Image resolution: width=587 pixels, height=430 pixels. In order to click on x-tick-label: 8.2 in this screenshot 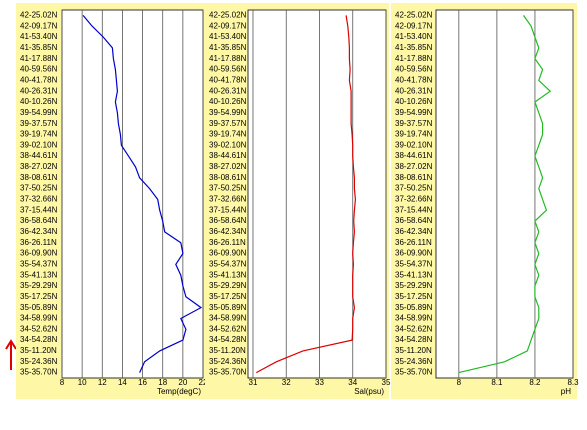, I will do `click(535, 382)`.